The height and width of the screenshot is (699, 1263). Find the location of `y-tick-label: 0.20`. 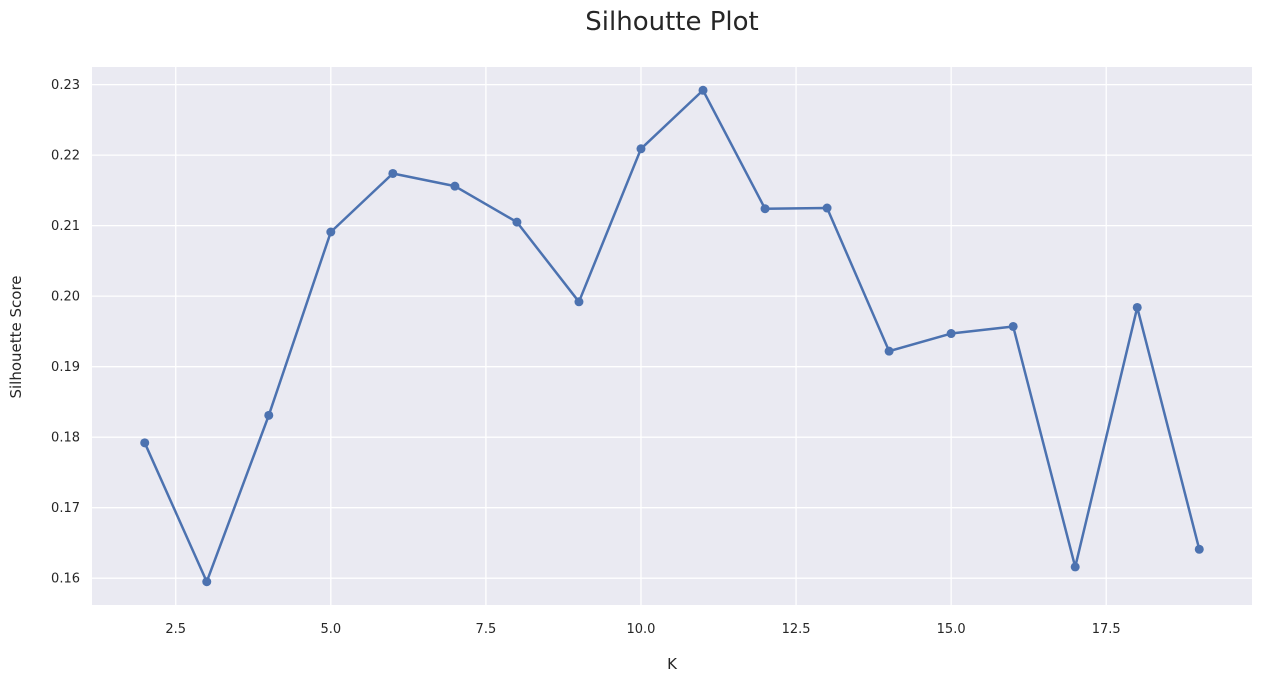

y-tick-label: 0.20 is located at coordinates (65, 297).